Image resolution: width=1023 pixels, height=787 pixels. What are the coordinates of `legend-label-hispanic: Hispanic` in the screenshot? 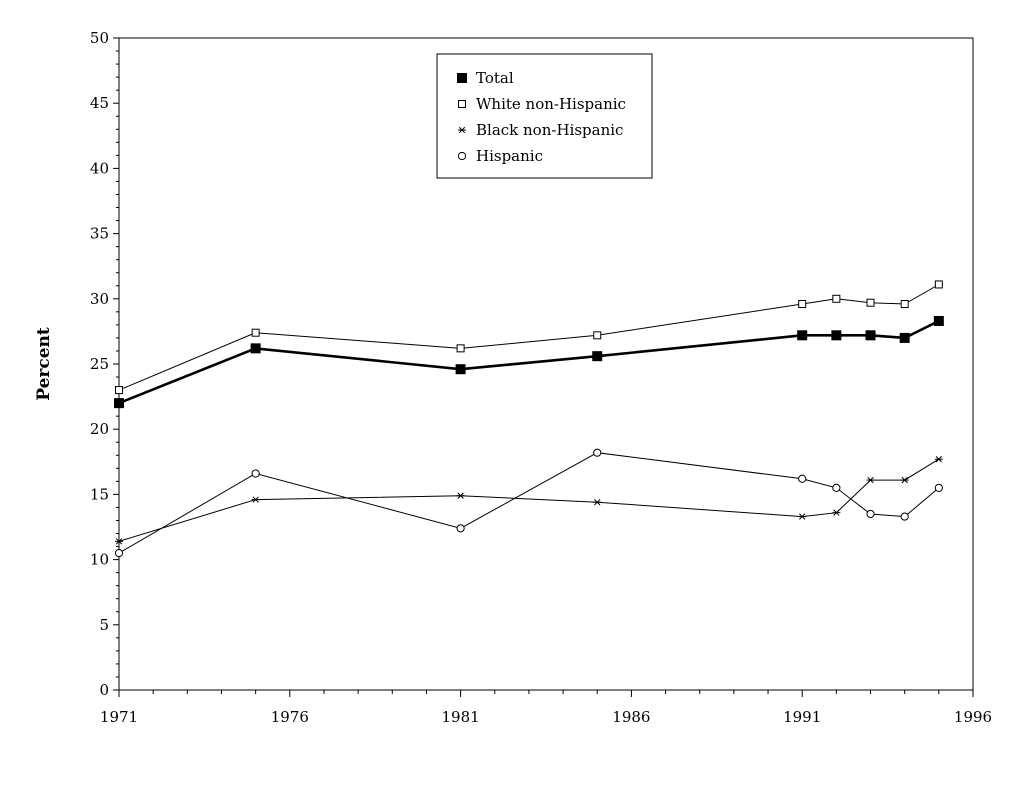 It's located at (509, 156).